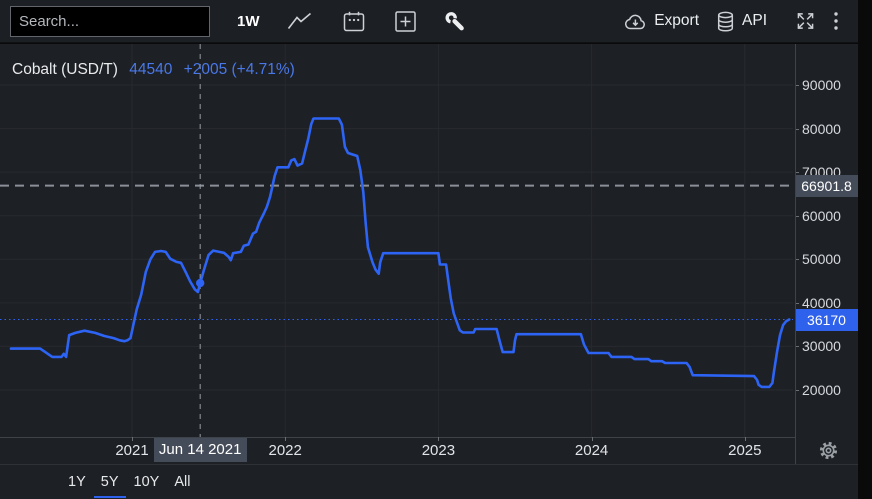 This screenshot has height=499, width=872. Describe the element at coordinates (821, 215) in the screenshot. I see `y-tick-label: 60000` at that location.